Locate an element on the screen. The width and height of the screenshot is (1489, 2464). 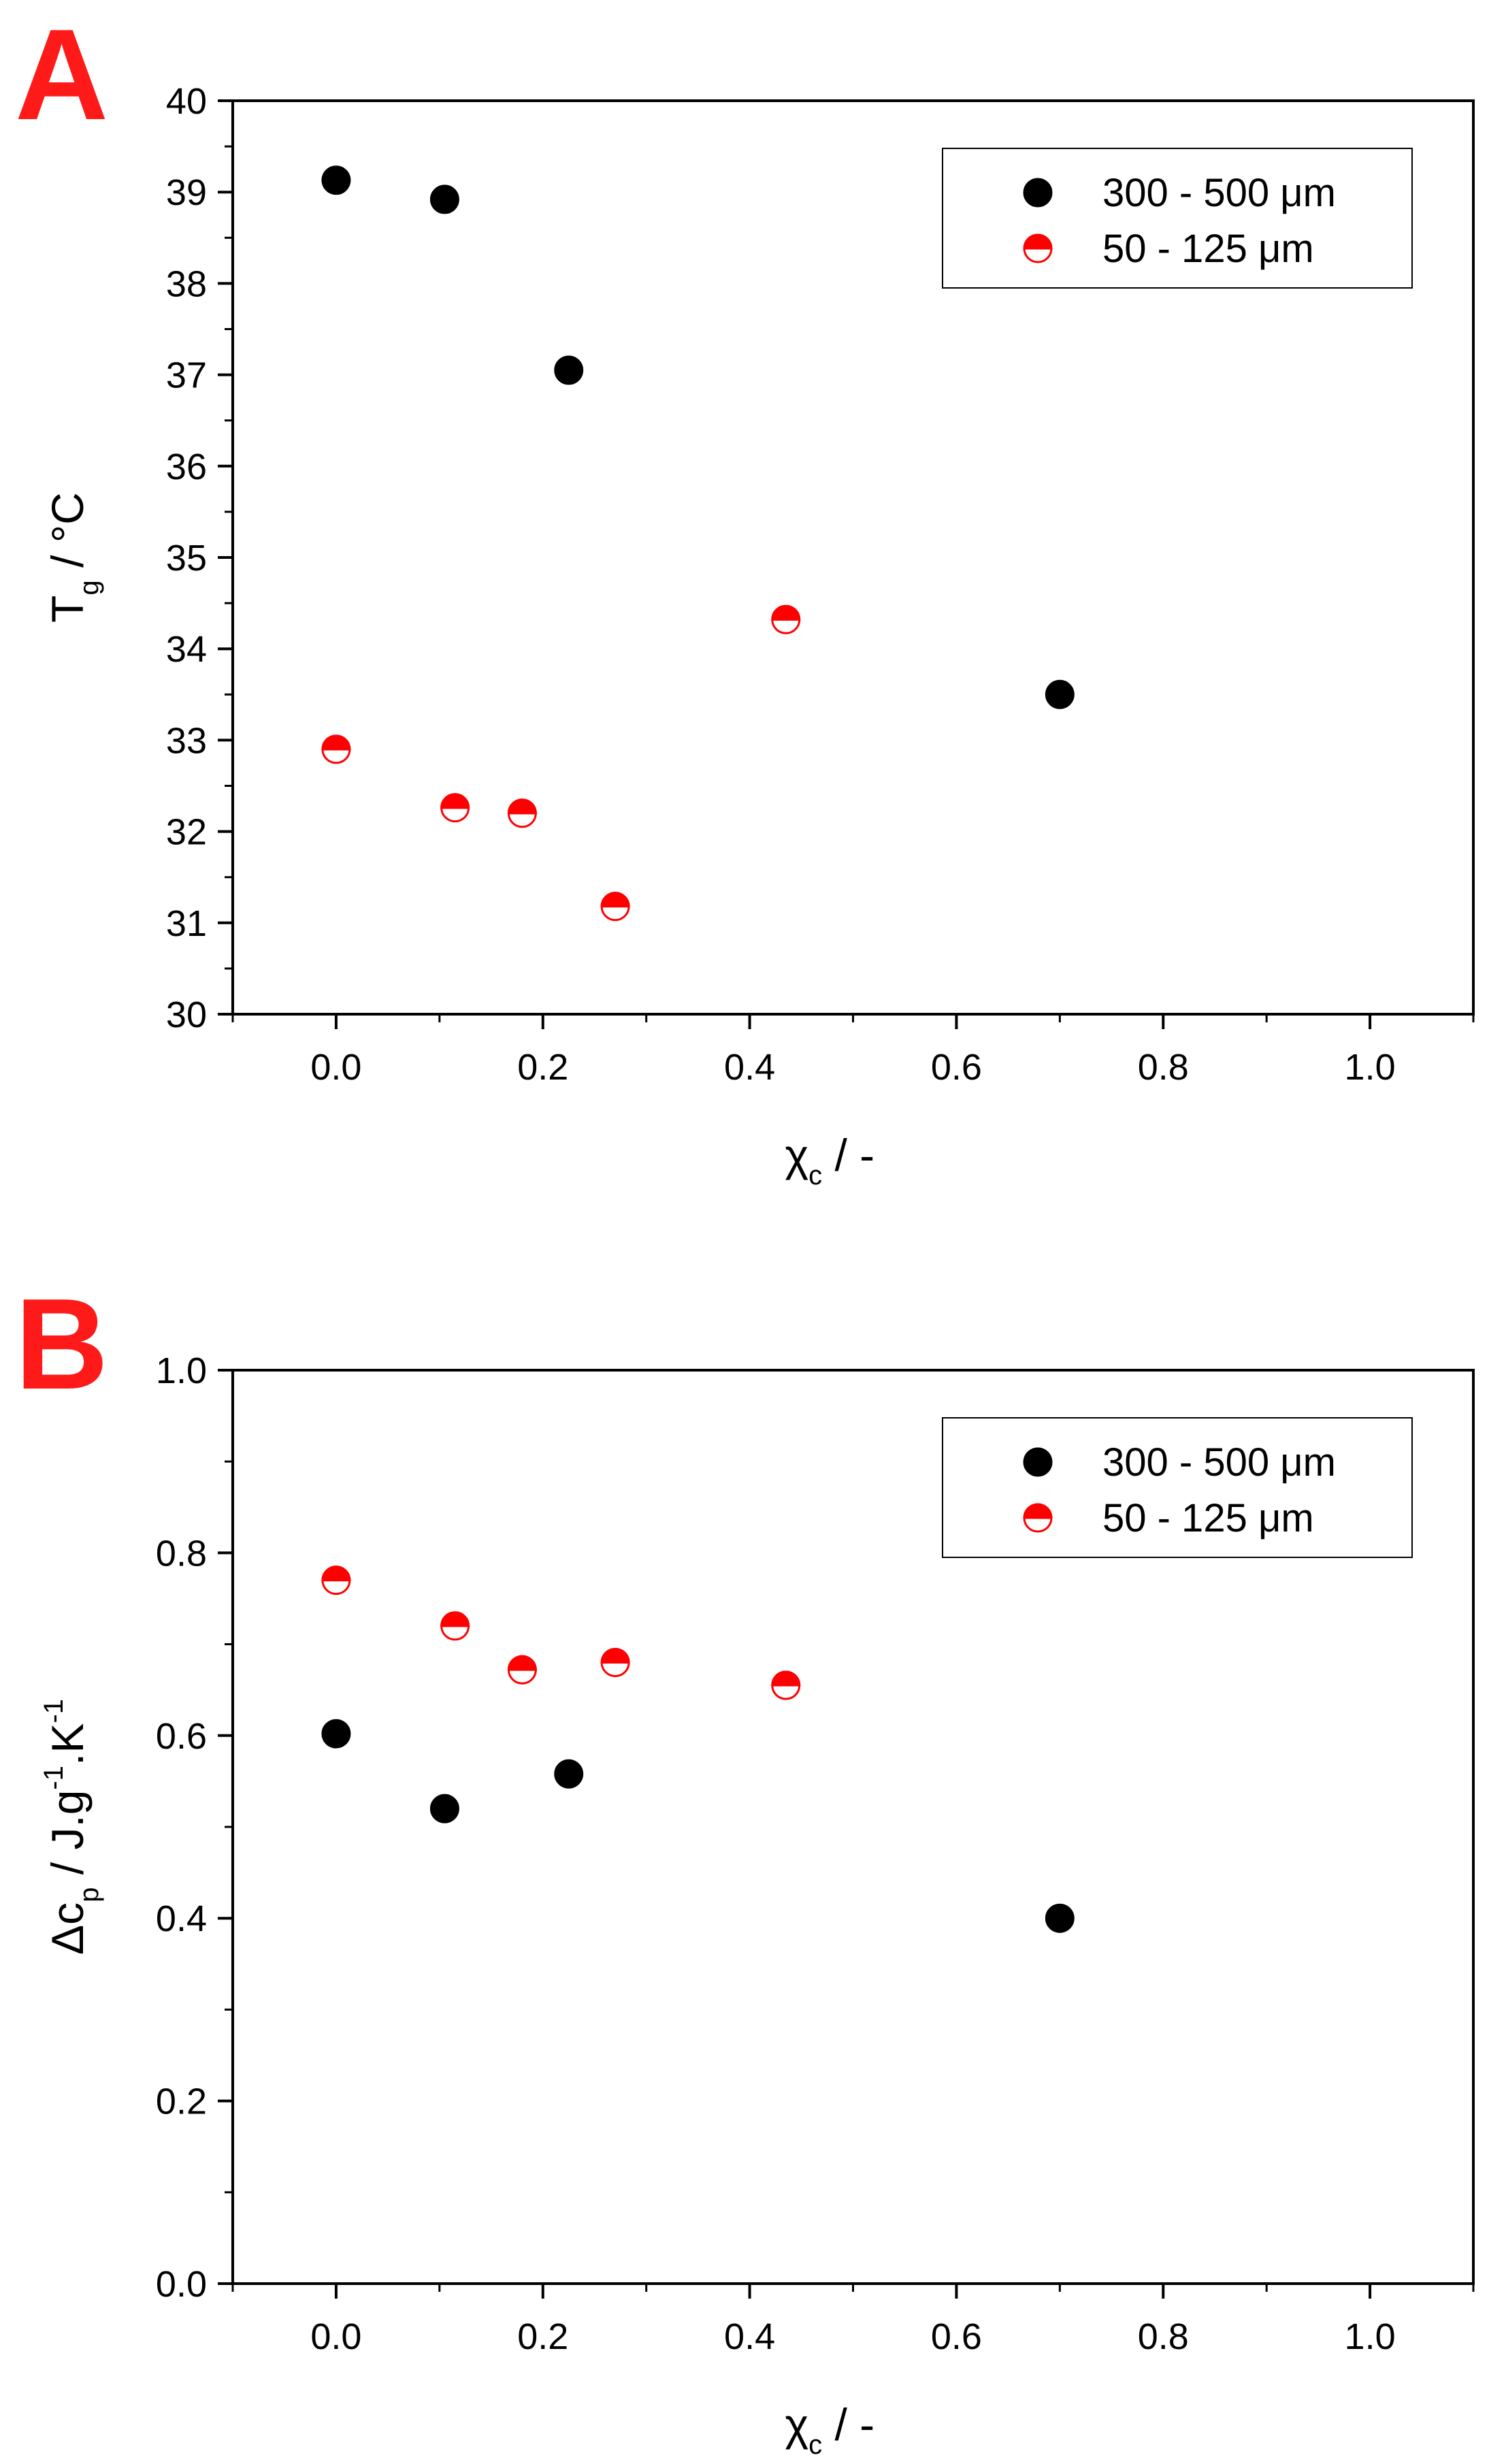
panel-letter-b: B is located at coordinates (62, 1344).